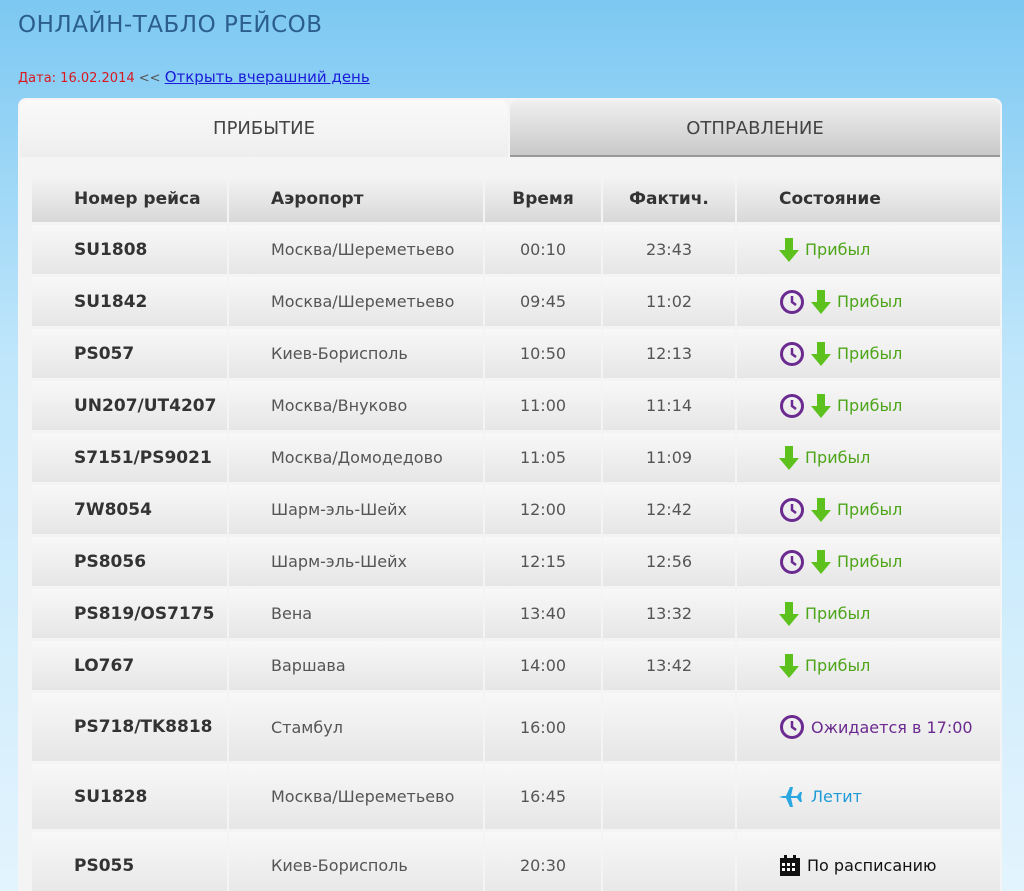 Image resolution: width=1024 pixels, height=891 pixels. I want to click on column-header-text: Фактич., so click(669, 198).